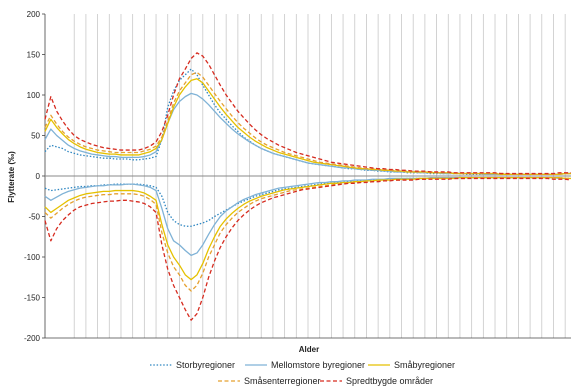 This screenshot has width=571, height=392. I want to click on y-tick-label: 150, so click(34, 55).